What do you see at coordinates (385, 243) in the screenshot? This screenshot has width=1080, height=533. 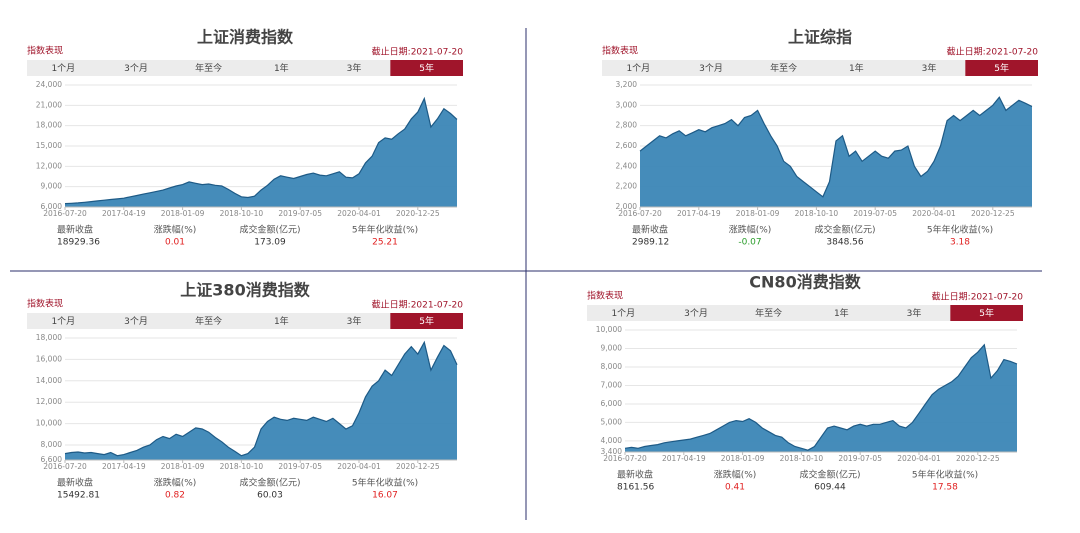 I see `stat-value: 25.21` at bounding box center [385, 243].